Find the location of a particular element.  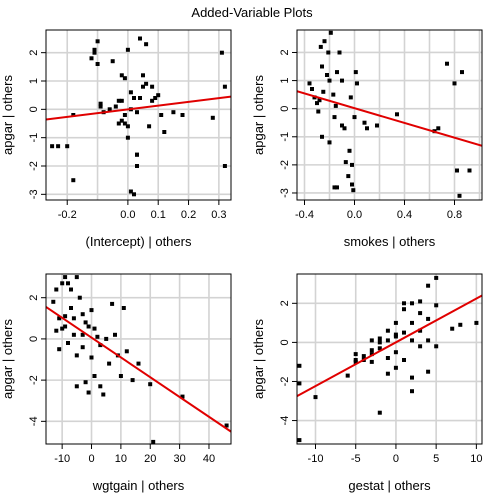

x-tick-label: 10 is located at coordinates (476, 459).